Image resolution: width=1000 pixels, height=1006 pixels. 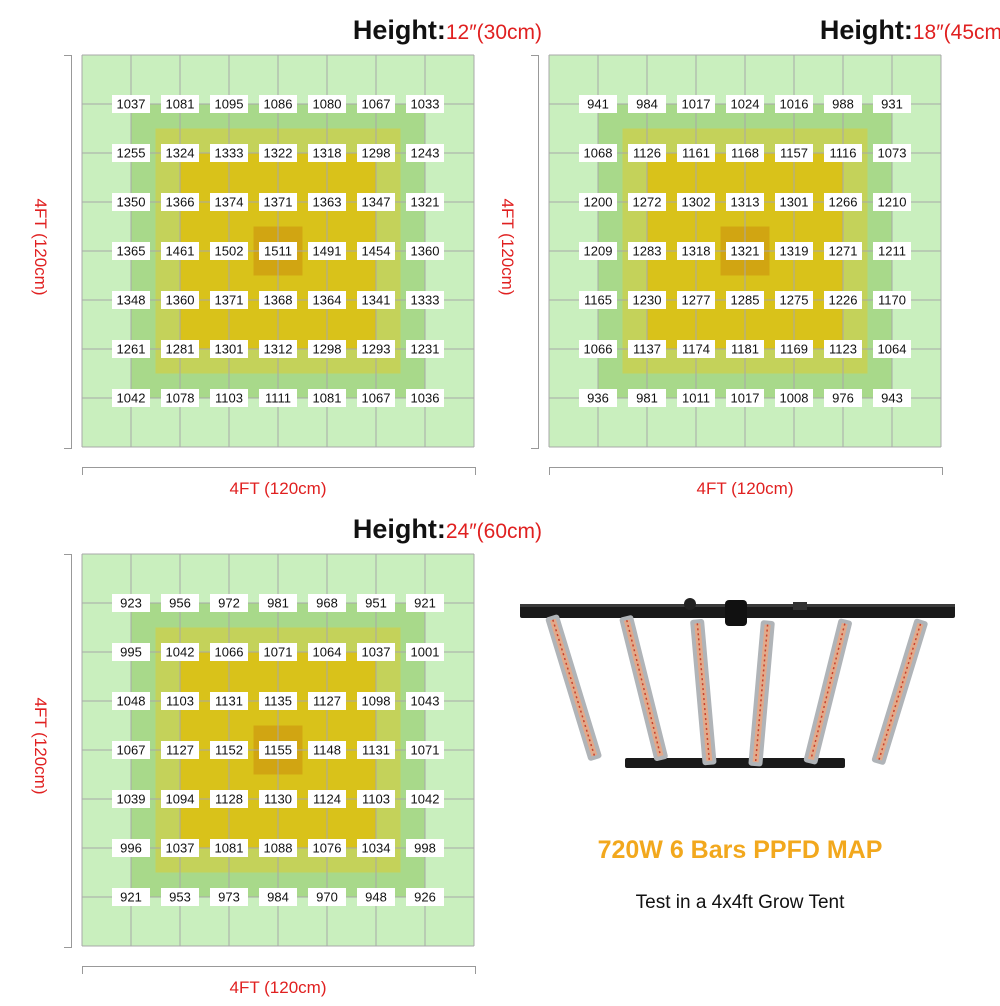 I want to click on ppfd-value-text: 1168, so click(x=745, y=153).